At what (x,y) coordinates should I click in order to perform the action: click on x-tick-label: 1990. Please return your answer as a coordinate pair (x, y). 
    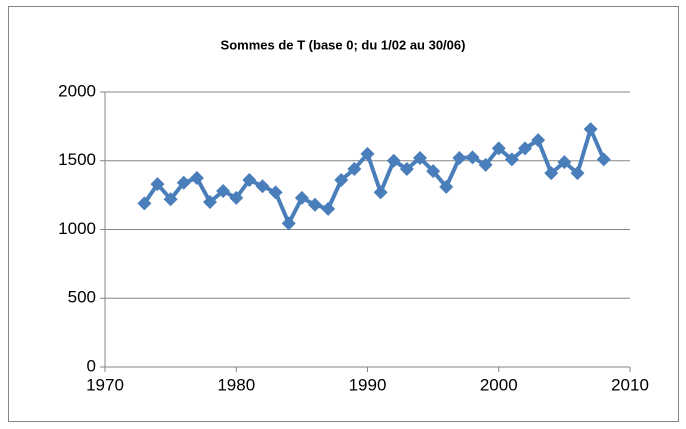
    Looking at the image, I should click on (368, 384).